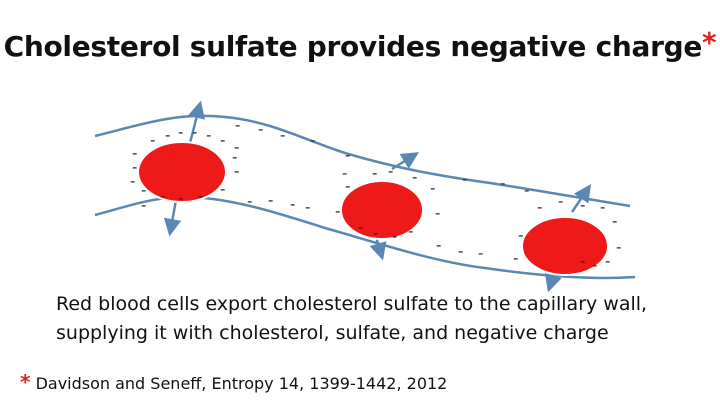 The image size is (720, 405). I want to click on arrow-cell1-top, so click(196, 122).